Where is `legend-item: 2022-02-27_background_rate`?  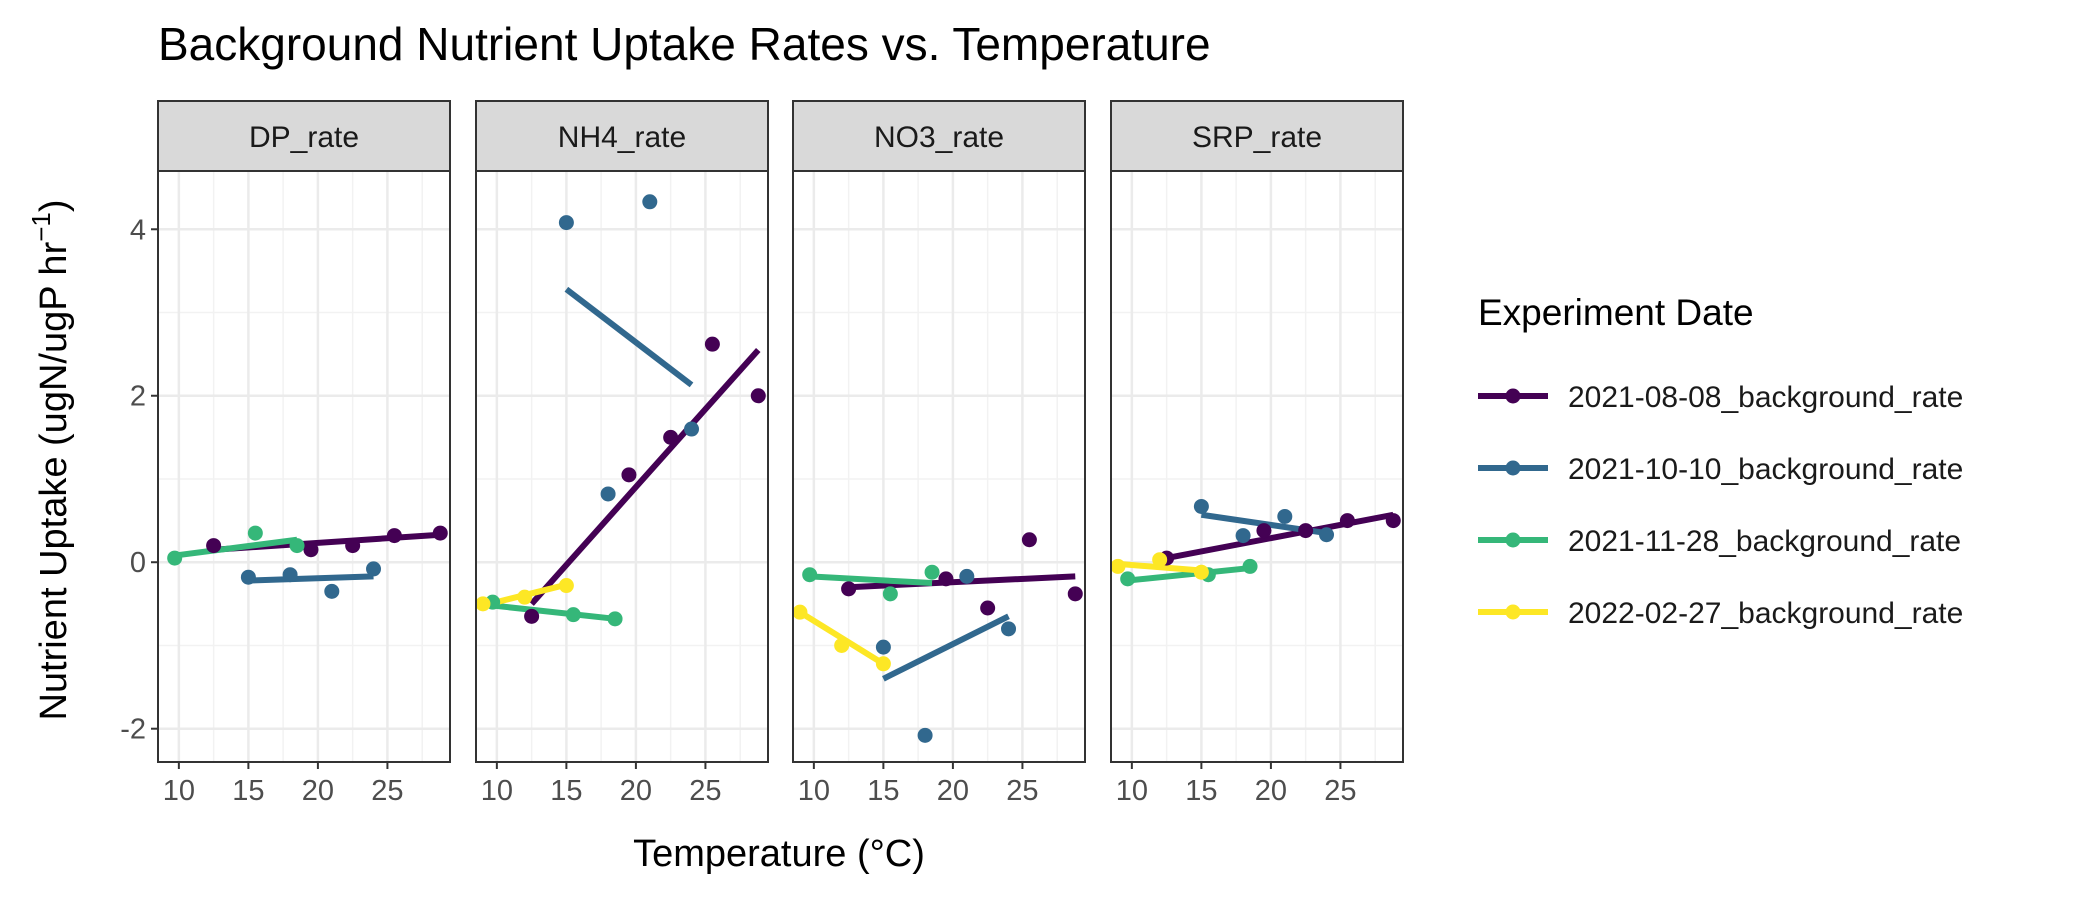
legend-item: 2022-02-27_background_rate is located at coordinates (1720, 613).